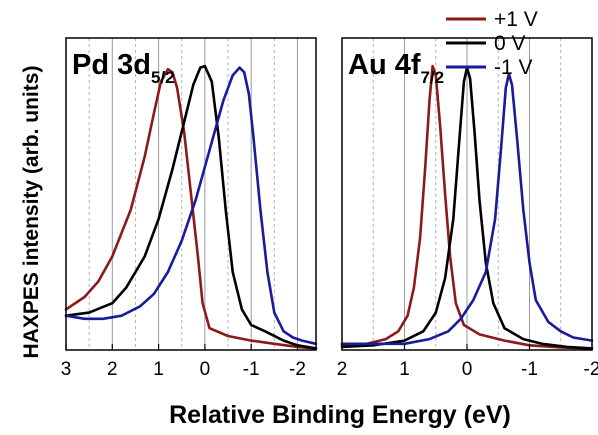  Describe the element at coordinates (111, 65) in the screenshot. I see `panel-pd-label-main: Pd 3d` at that location.